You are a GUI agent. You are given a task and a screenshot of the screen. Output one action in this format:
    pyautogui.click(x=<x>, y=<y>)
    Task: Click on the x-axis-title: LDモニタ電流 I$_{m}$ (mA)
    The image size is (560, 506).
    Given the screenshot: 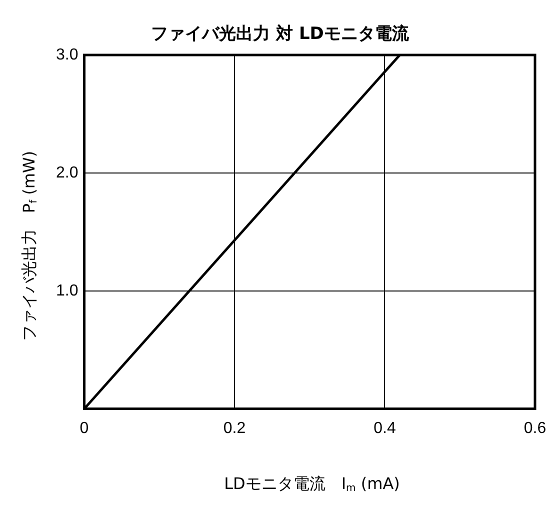 What is the action you would take?
    pyautogui.click(x=312, y=484)
    